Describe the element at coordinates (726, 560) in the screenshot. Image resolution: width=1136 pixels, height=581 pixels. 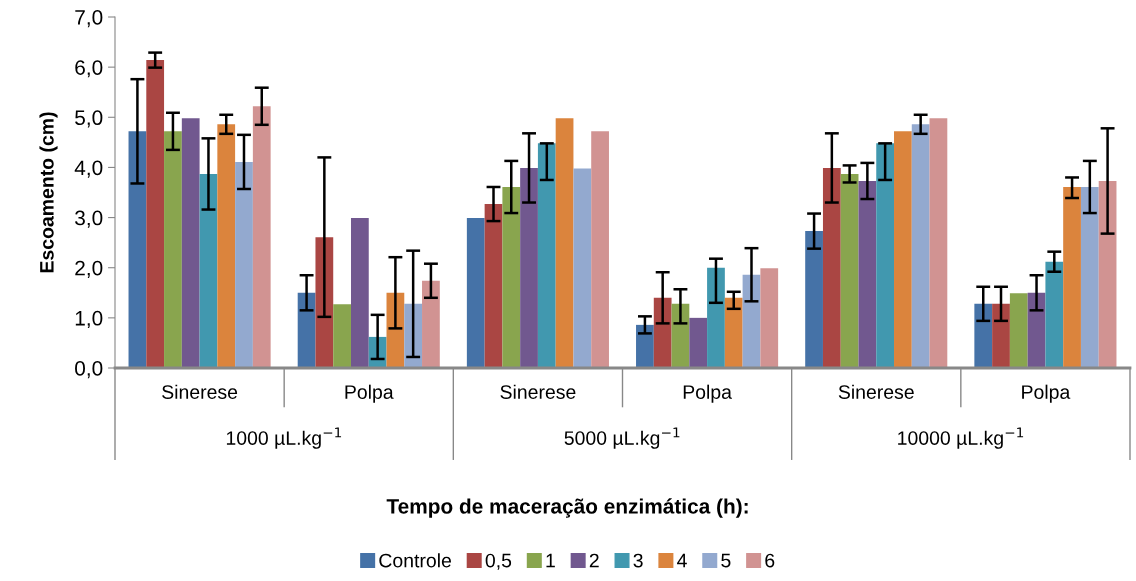
I see `legend-label: 5` at that location.